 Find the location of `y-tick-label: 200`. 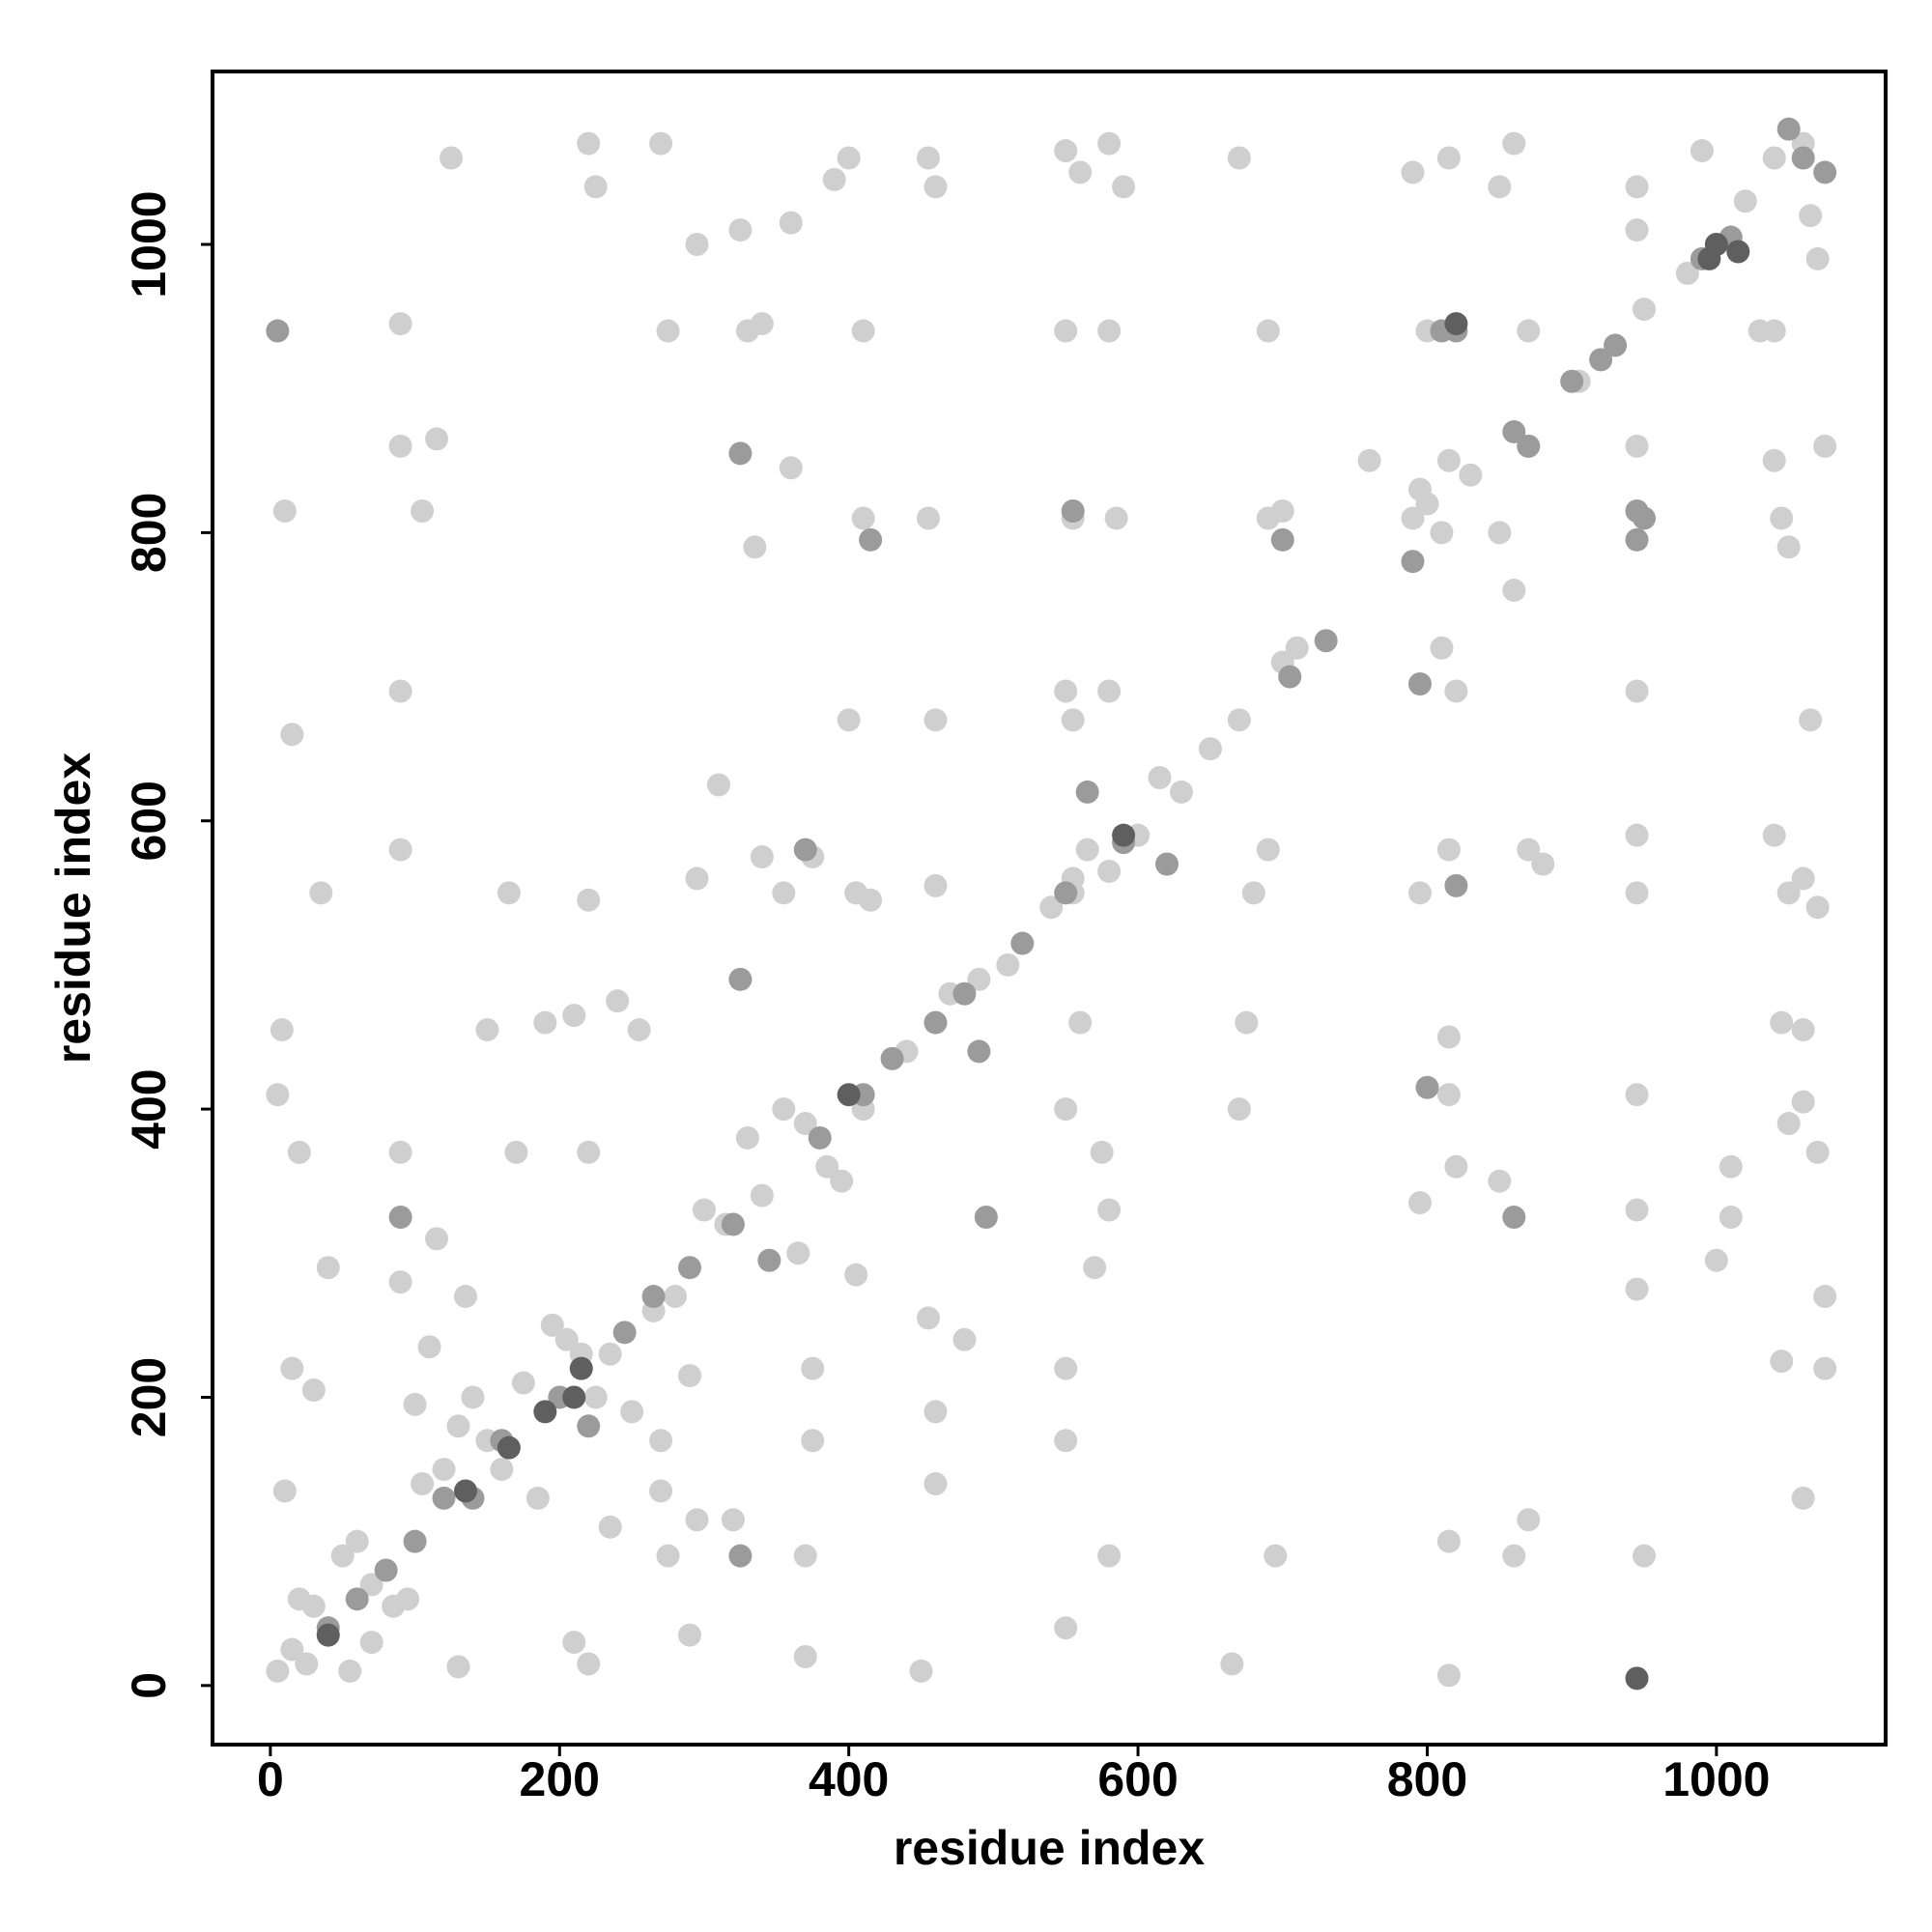

y-tick-label: 200 is located at coordinates (149, 1397).